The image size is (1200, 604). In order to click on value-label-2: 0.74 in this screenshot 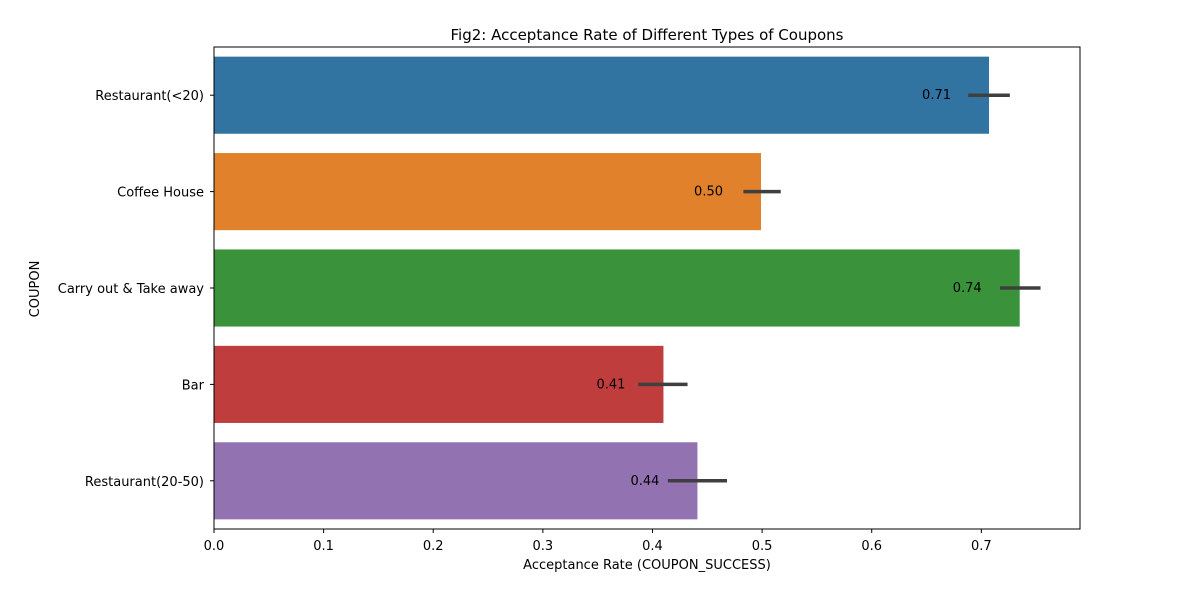, I will do `click(967, 288)`.